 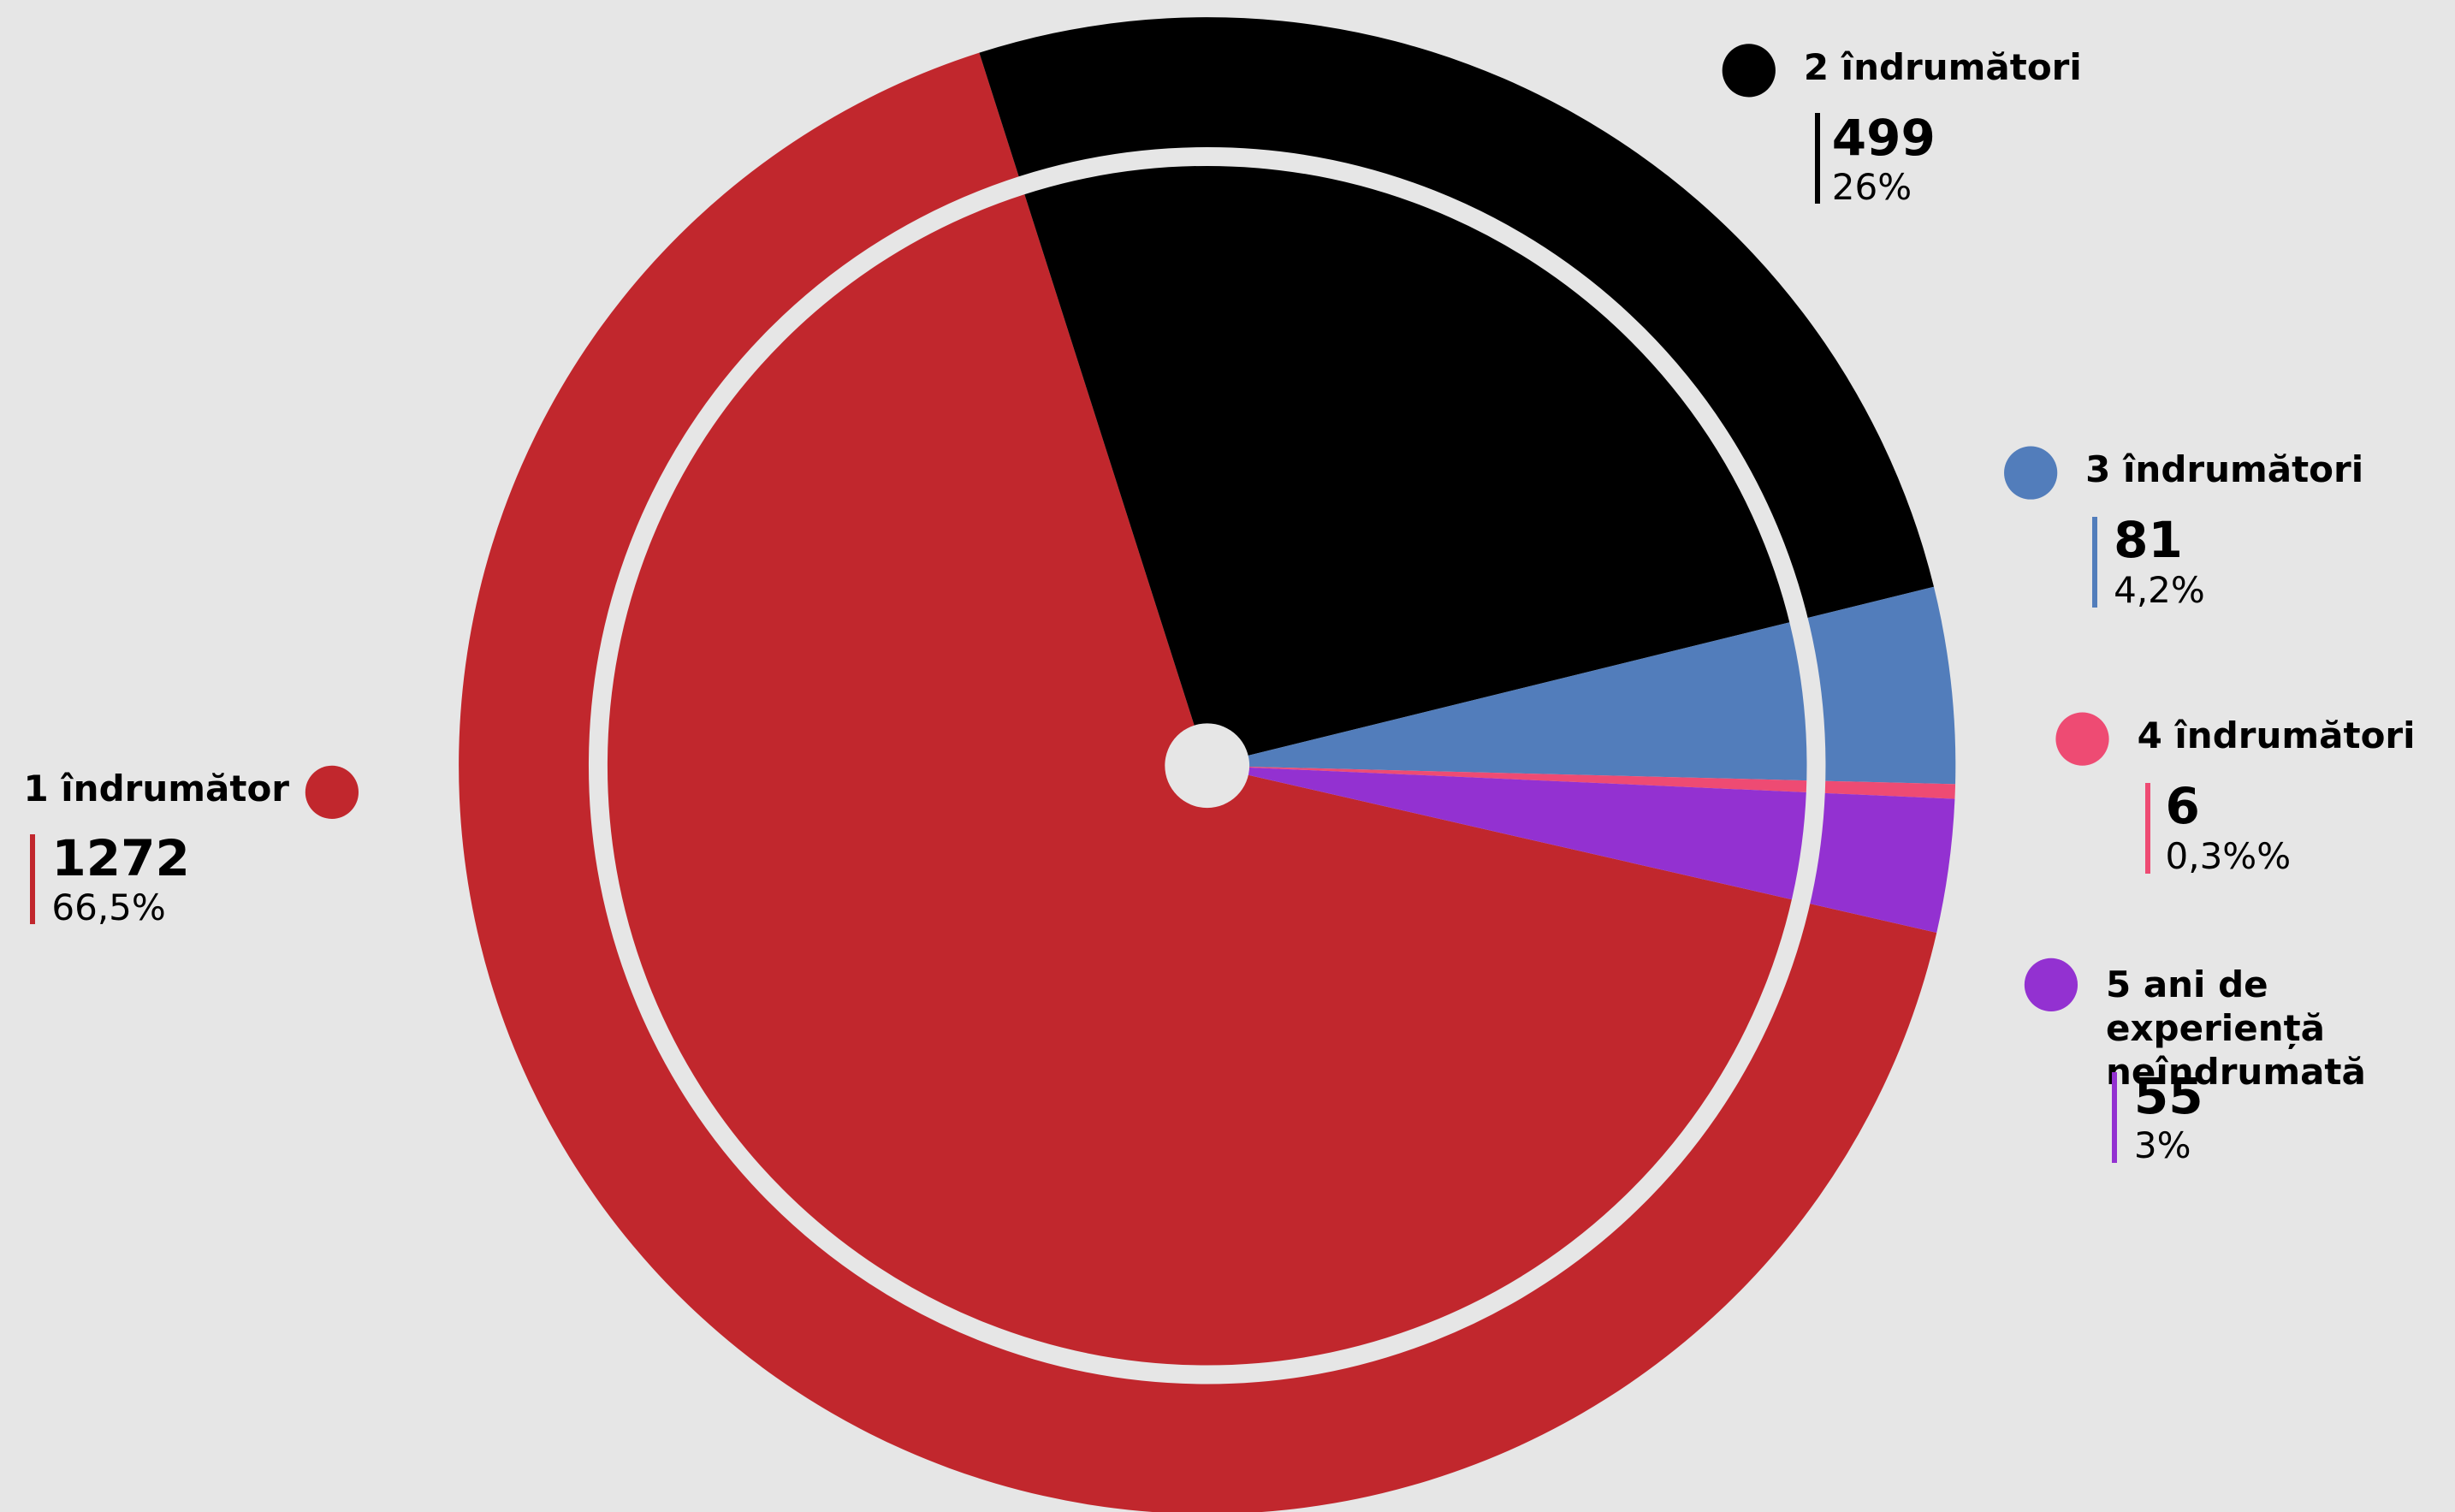 I want to click on percent-label: 0,3%%, so click(x=2229, y=855).